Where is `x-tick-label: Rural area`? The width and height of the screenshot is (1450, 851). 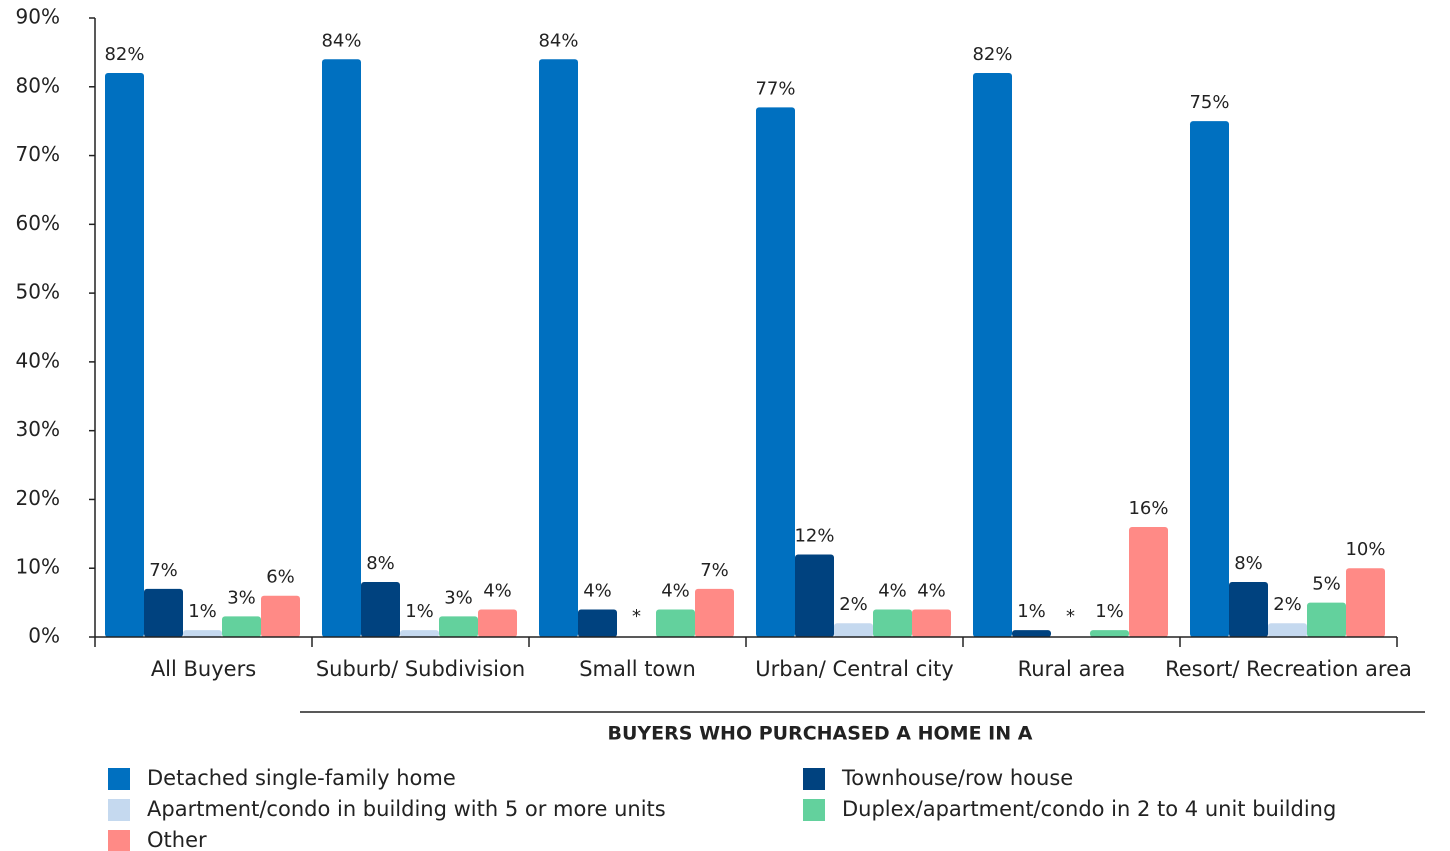
x-tick-label: Rural area is located at coordinates (1072, 669).